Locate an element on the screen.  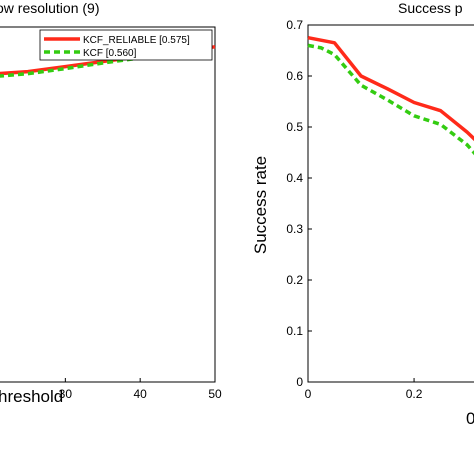
right-x-tick-label: 0.2 is located at coordinates (414, 394).